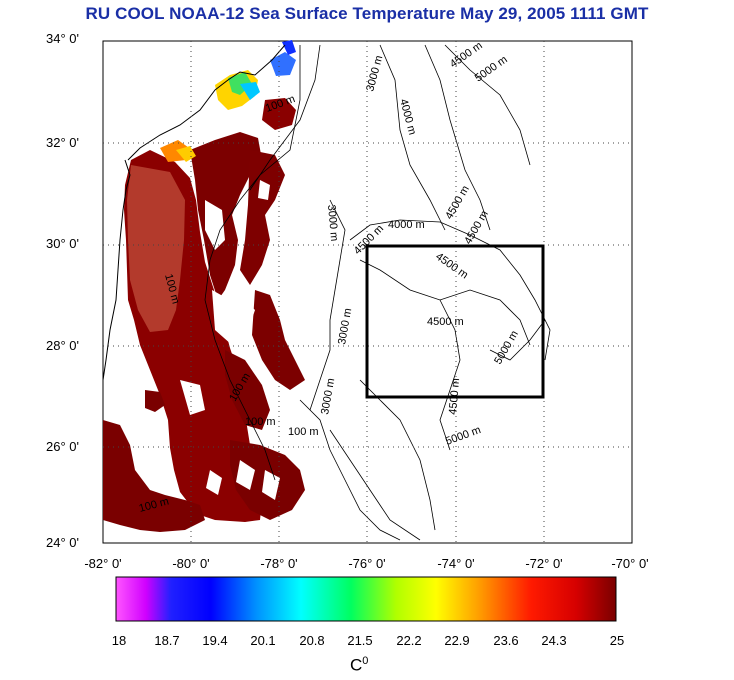  What do you see at coordinates (263, 640) in the screenshot?
I see `colorbar-tick: 20.1` at bounding box center [263, 640].